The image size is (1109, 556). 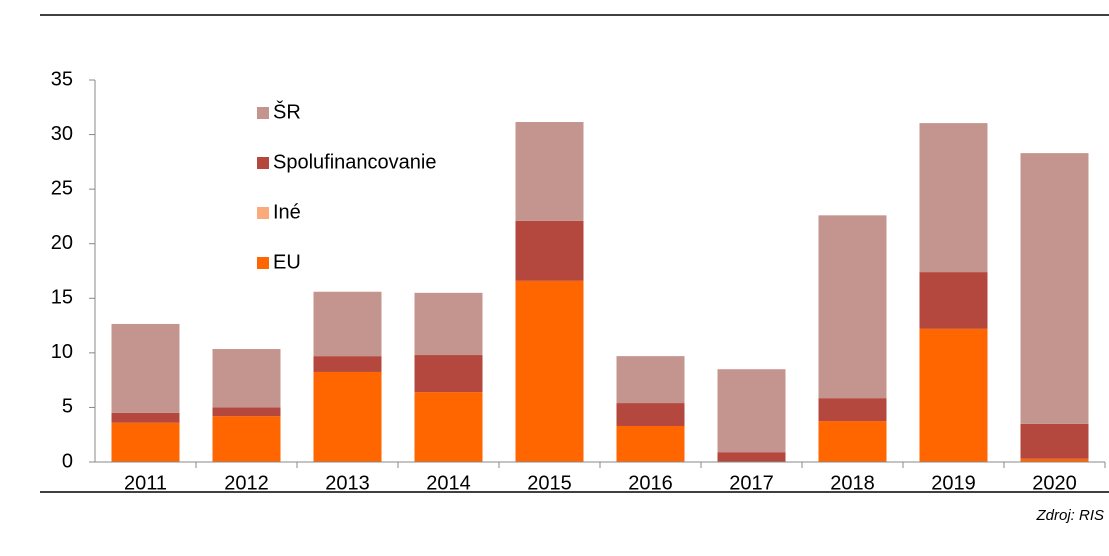 I want to click on y-tick-label: 30, so click(x=62, y=134).